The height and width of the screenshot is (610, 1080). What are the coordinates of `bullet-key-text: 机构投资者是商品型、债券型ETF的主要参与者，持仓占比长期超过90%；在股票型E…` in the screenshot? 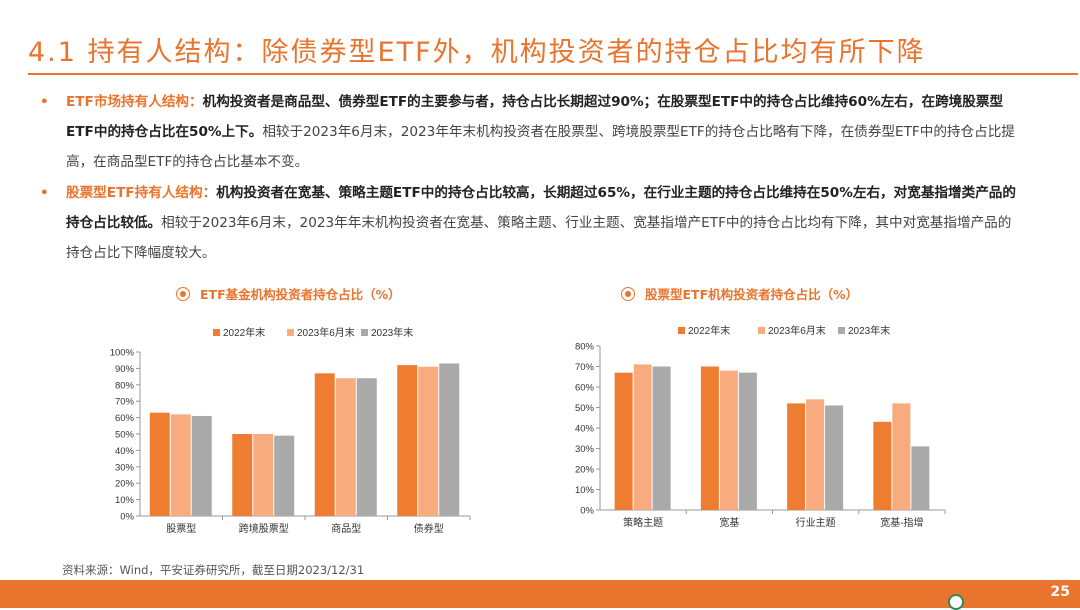 It's located at (535, 117).